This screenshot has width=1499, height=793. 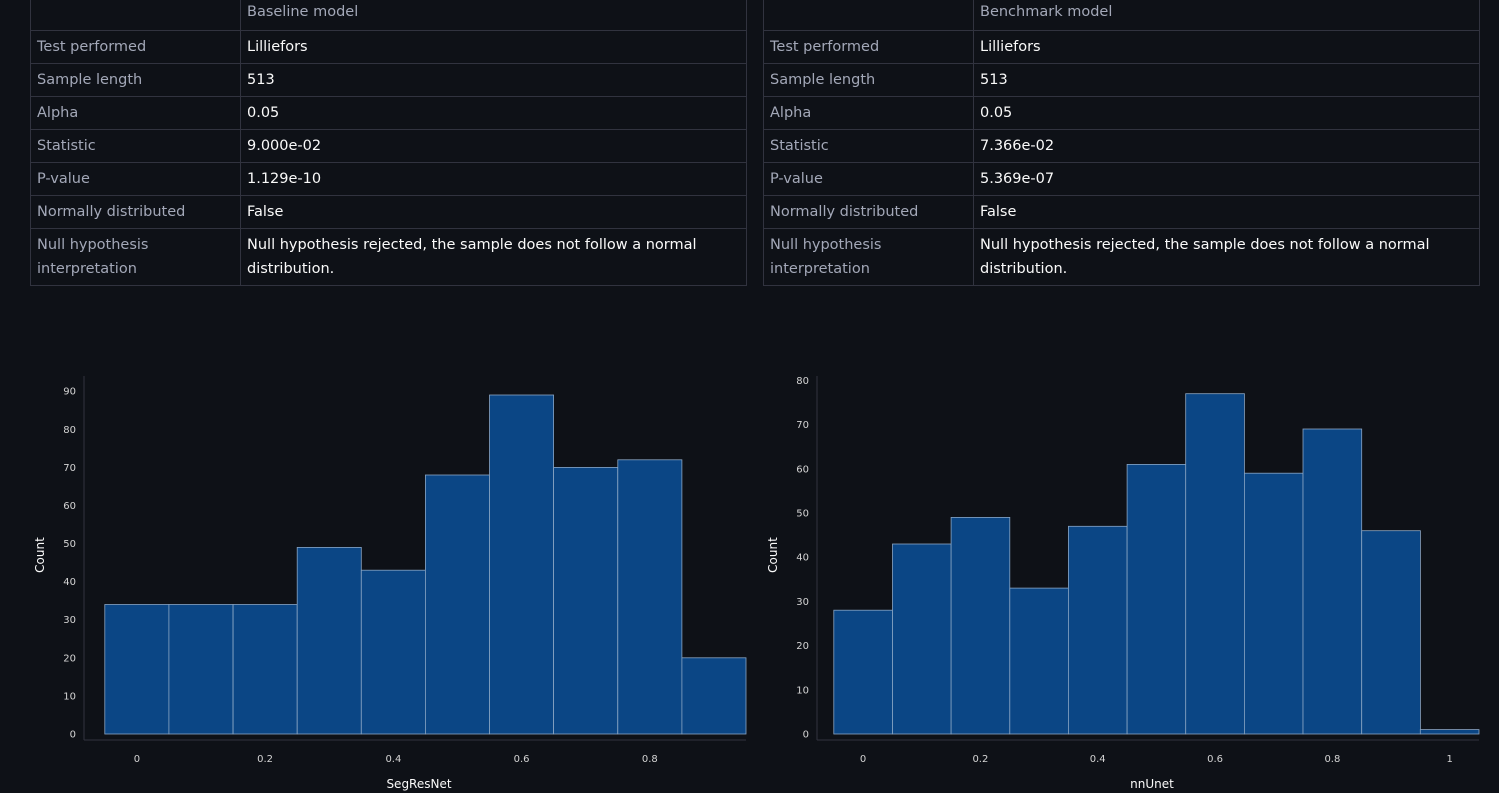 I want to click on x-axis-title: nnUnet, so click(x=1152, y=784).